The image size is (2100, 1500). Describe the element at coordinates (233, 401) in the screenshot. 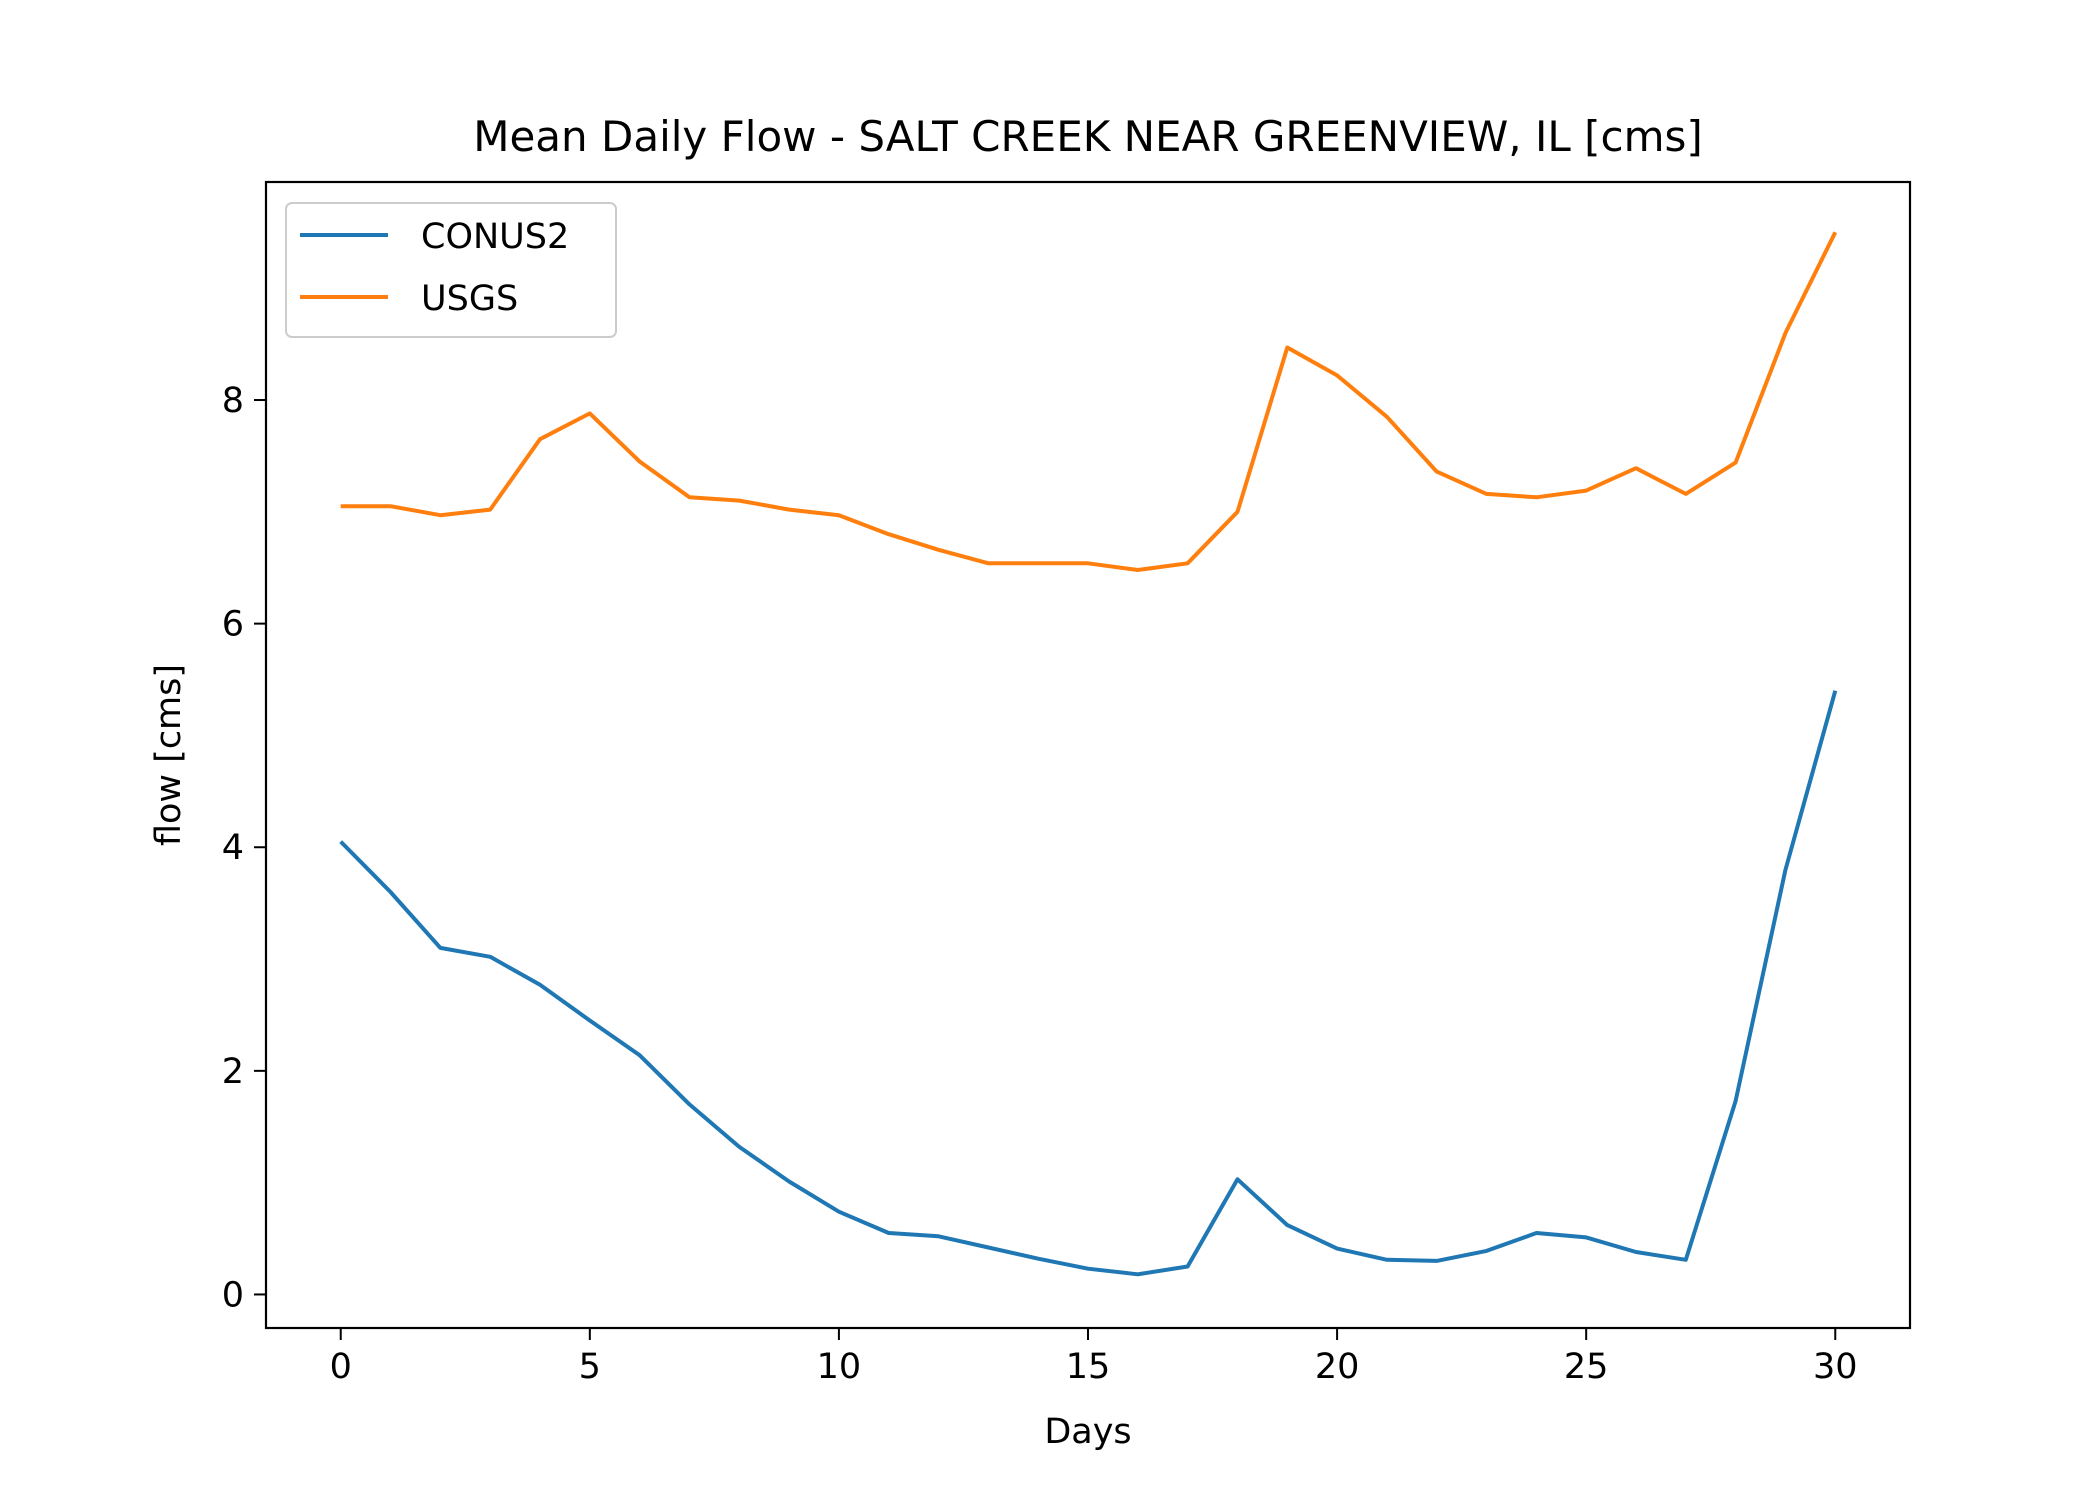

I see `y-tick-label: 8` at that location.